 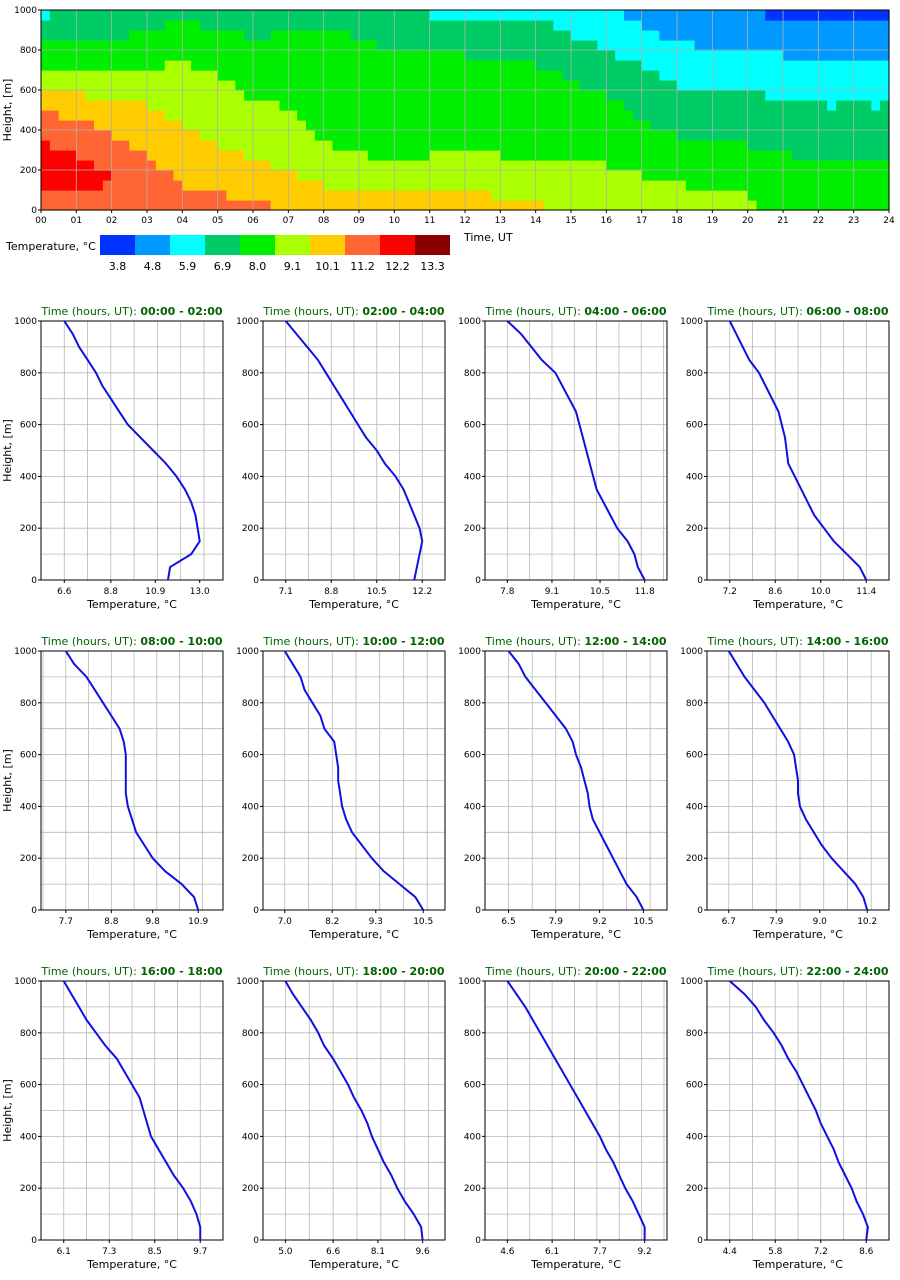 What do you see at coordinates (25, 982) in the screenshot?
I see `profile-y-tick-label: 1000` at bounding box center [25, 982].